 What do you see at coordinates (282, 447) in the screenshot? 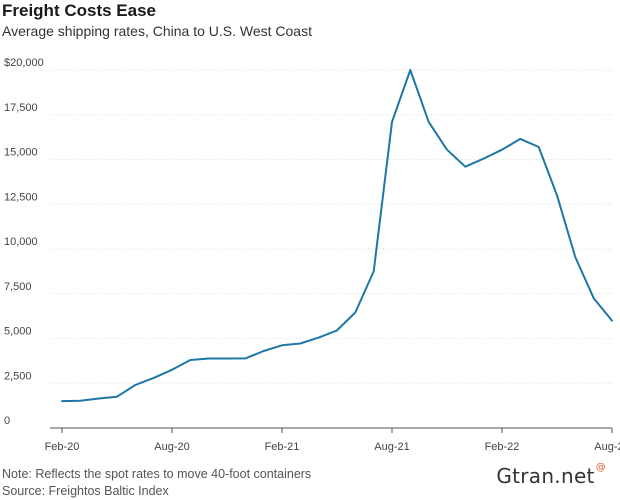
I see `x-tick-label: Feb-21` at bounding box center [282, 447].